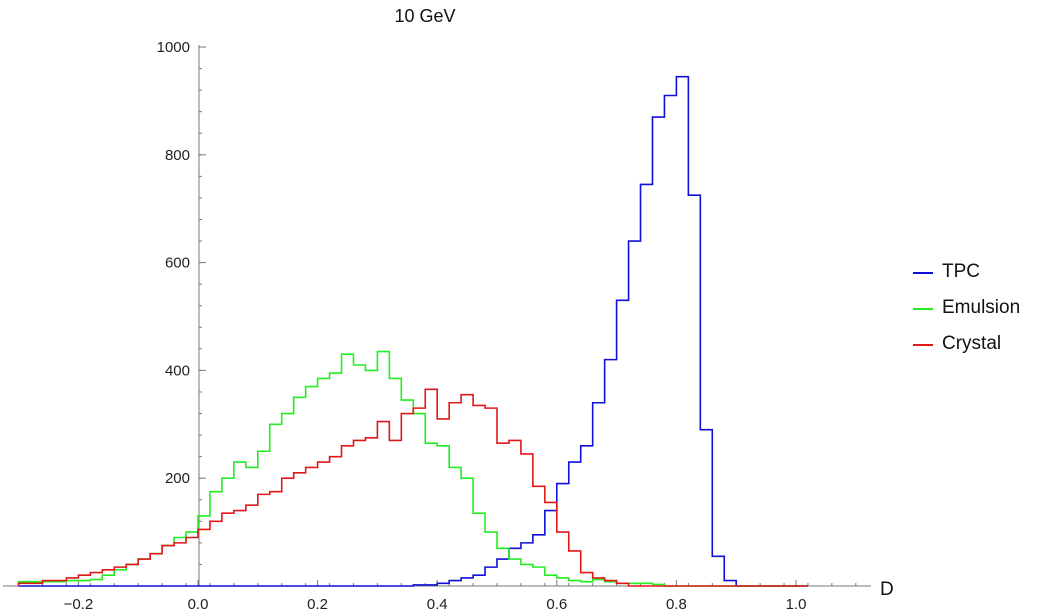 This screenshot has height=615, width=1046. Describe the element at coordinates (177, 478) in the screenshot. I see `y-tick-label: 200` at that location.